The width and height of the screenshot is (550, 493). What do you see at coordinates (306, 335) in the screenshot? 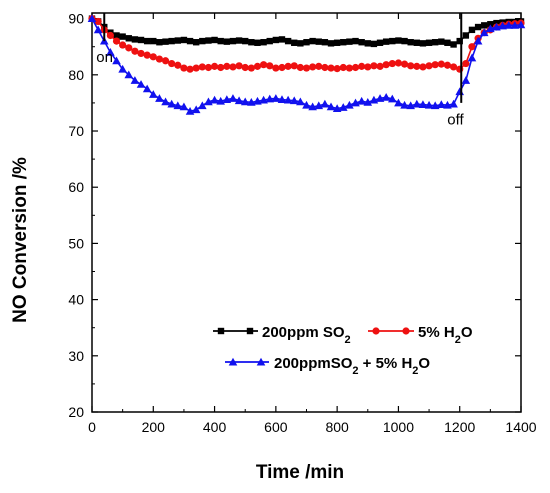
I see `legend-label: 200ppm SO2` at bounding box center [306, 335].